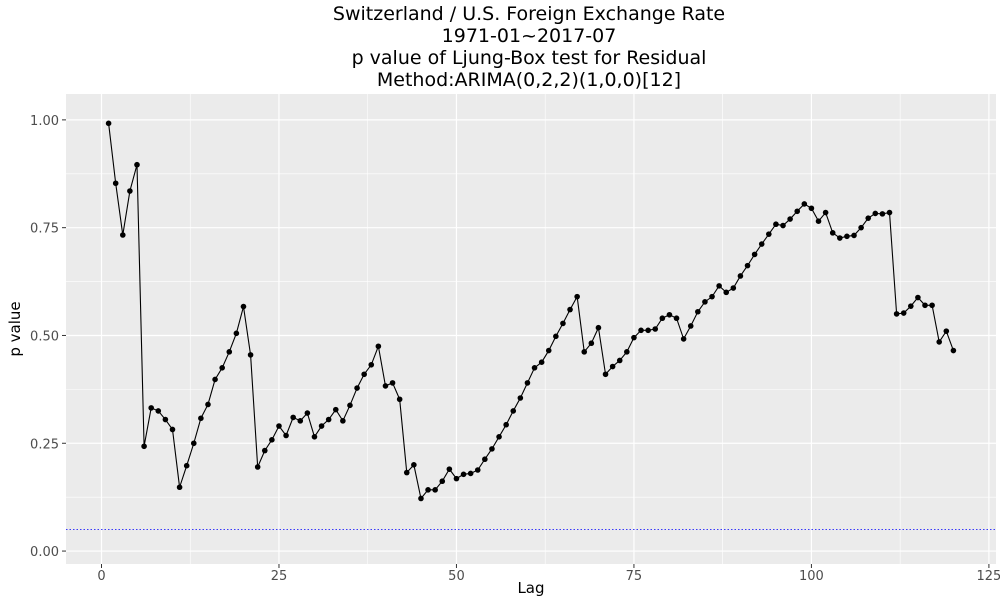 The width and height of the screenshot is (1000, 600). Describe the element at coordinates (44, 121) in the screenshot. I see `y-tick-label: 1.00` at that location.